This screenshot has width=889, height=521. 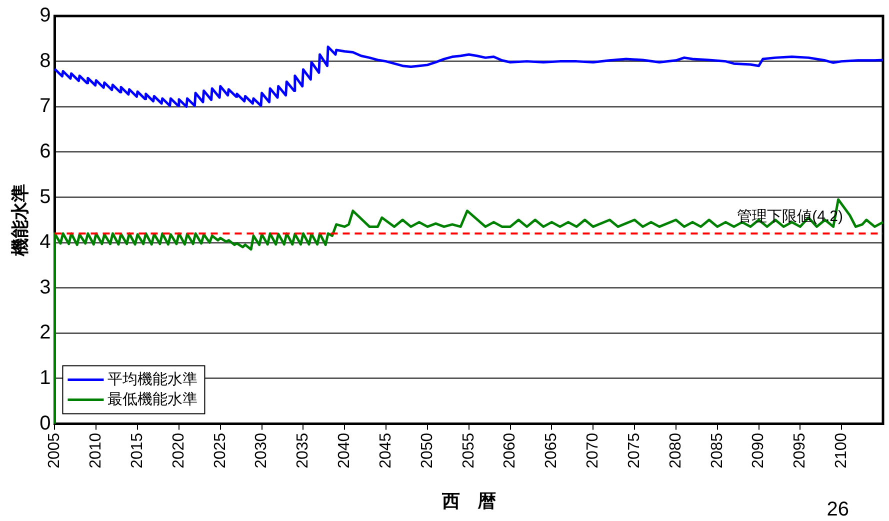 I want to click on y-tick-label: 3, so click(x=45, y=287).